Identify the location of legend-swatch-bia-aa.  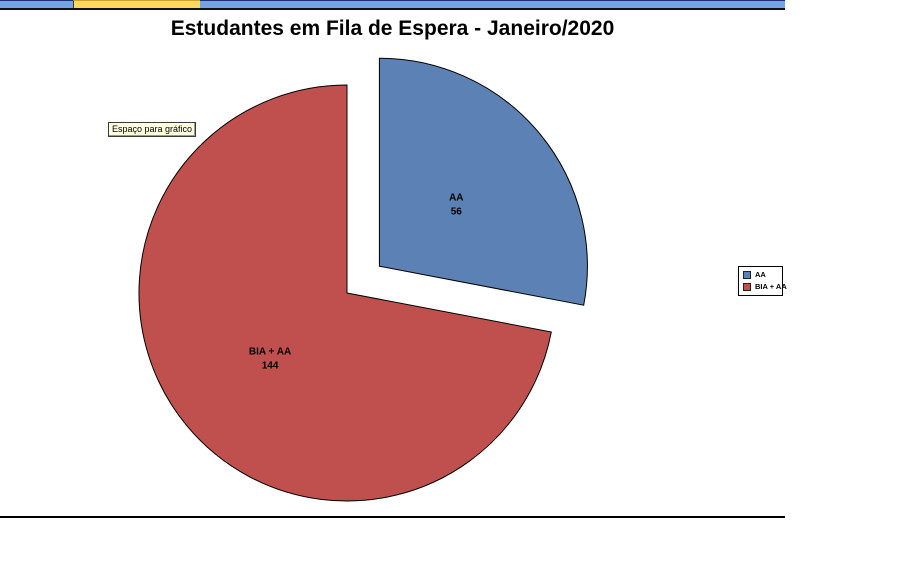
(747, 287).